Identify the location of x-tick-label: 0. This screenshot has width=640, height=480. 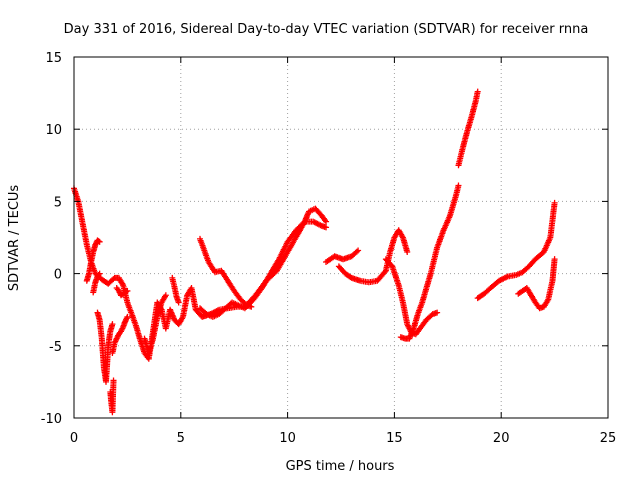
(74, 438).